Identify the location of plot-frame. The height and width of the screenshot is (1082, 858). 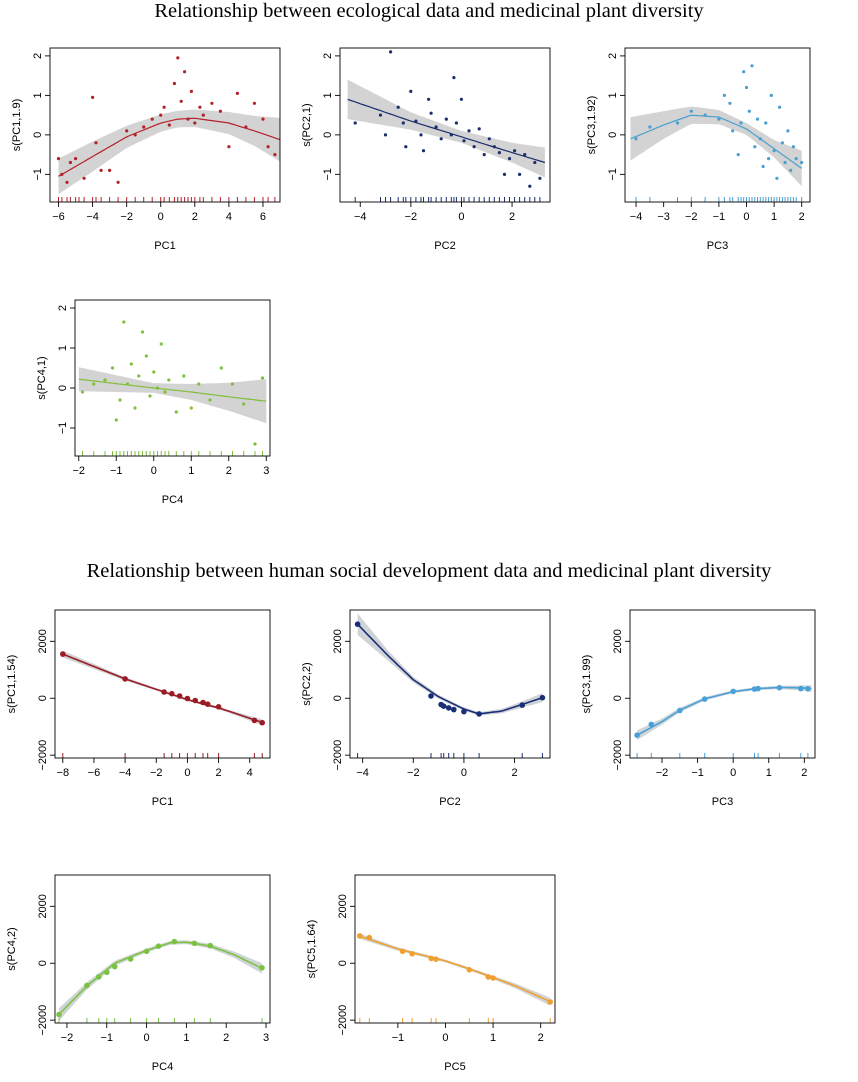
(455, 949).